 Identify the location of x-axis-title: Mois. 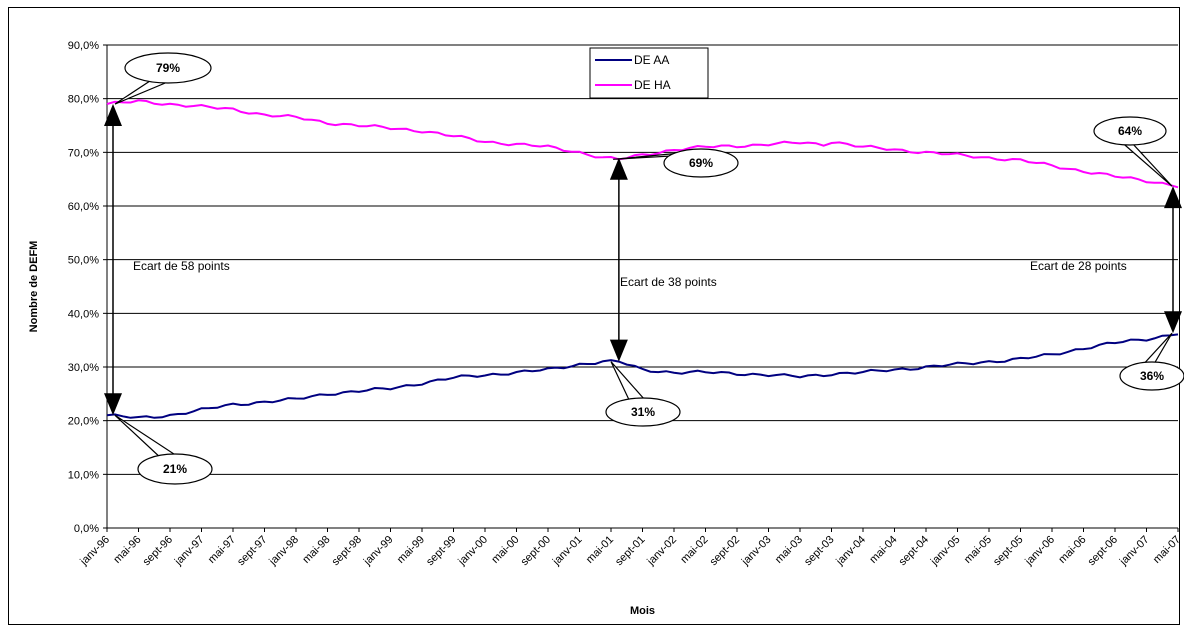
(642, 611).